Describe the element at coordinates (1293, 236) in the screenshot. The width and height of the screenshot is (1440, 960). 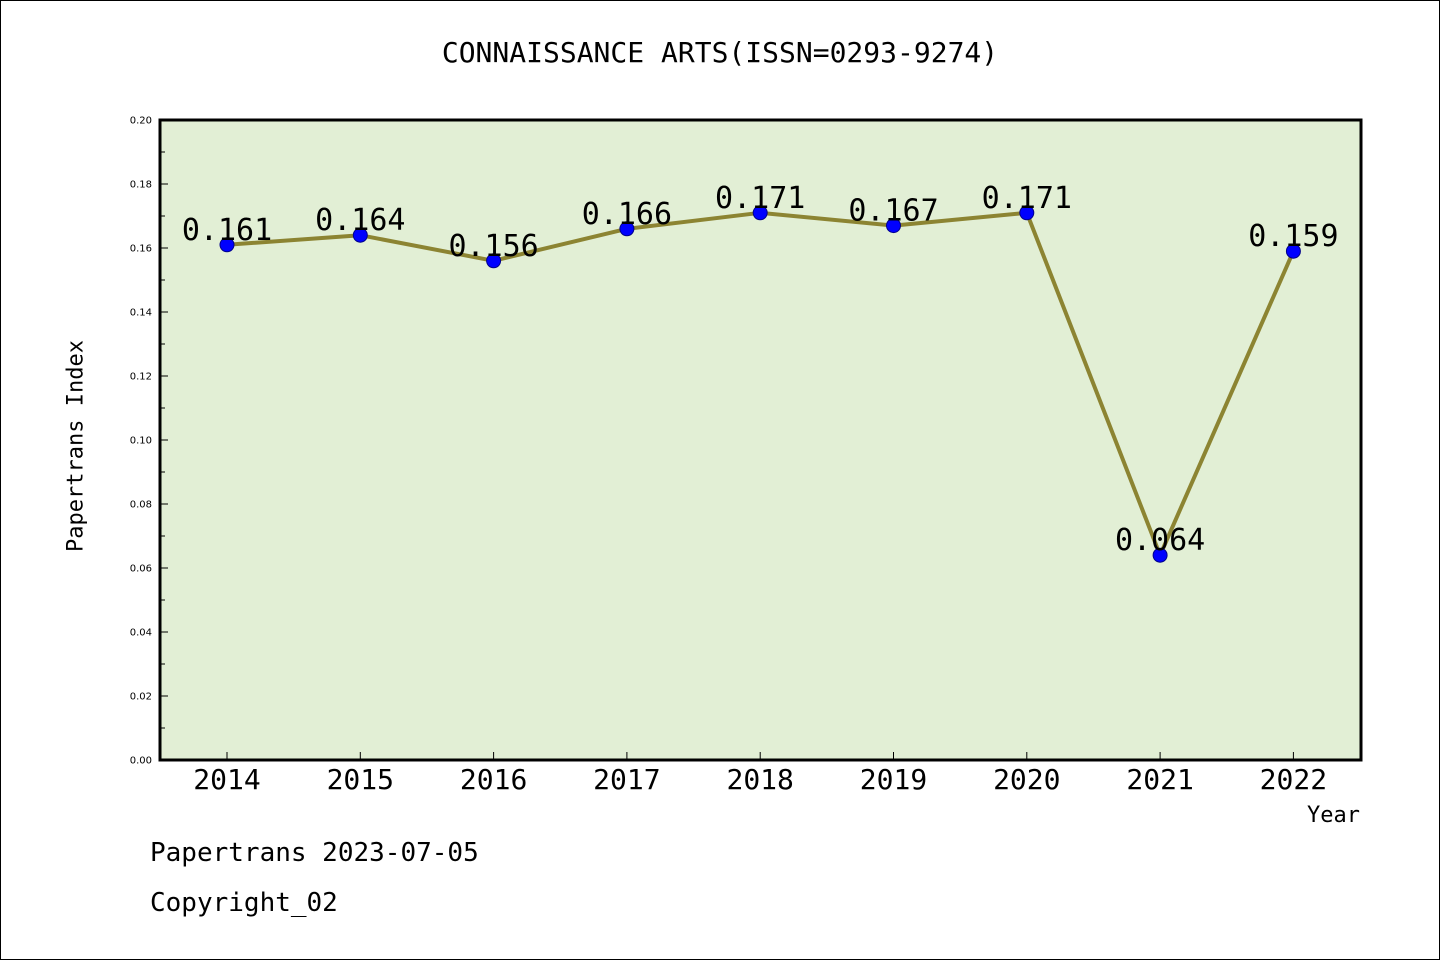
I see `data-label: 0.159` at that location.